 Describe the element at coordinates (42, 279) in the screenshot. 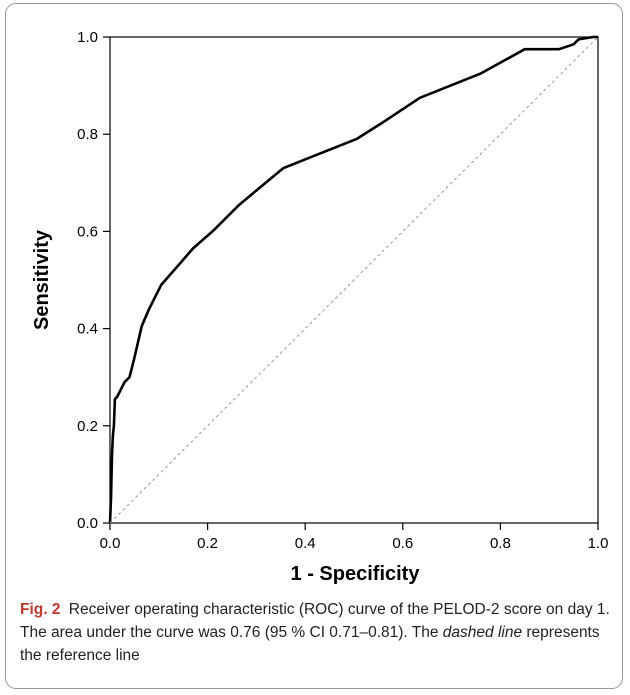

I see `y-axis-label: Sensitivity` at that location.